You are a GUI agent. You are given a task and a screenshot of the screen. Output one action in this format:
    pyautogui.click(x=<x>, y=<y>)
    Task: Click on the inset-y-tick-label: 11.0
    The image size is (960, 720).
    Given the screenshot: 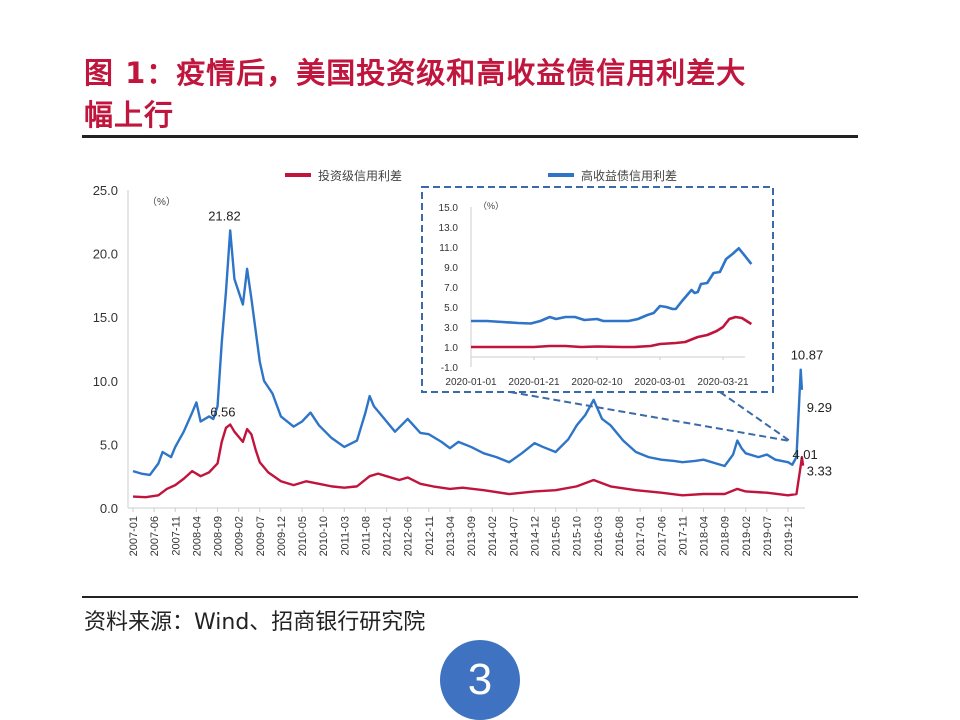 What is the action you would take?
    pyautogui.click(x=448, y=248)
    